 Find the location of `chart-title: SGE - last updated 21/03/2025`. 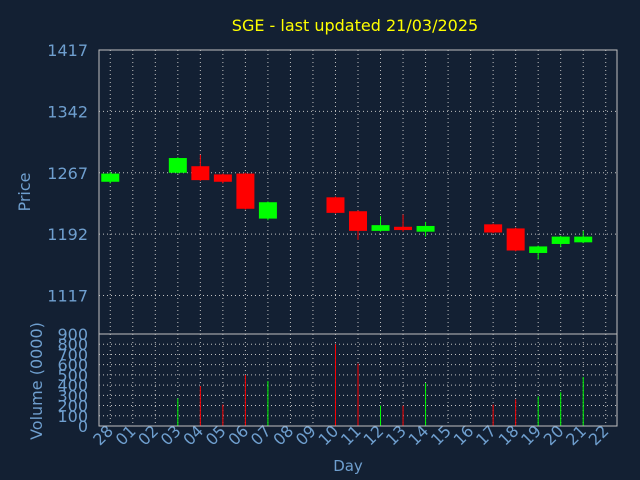

chart-title: SGE - last updated 21/03/2025 is located at coordinates (355, 25).